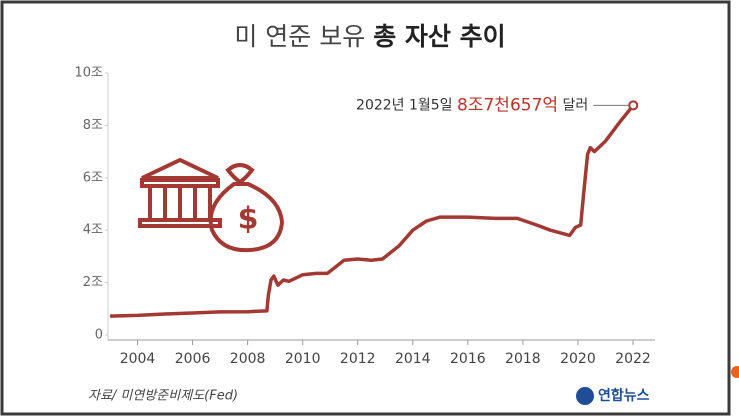 The height and width of the screenshot is (417, 739). I want to click on annotation-point, so click(633, 105).